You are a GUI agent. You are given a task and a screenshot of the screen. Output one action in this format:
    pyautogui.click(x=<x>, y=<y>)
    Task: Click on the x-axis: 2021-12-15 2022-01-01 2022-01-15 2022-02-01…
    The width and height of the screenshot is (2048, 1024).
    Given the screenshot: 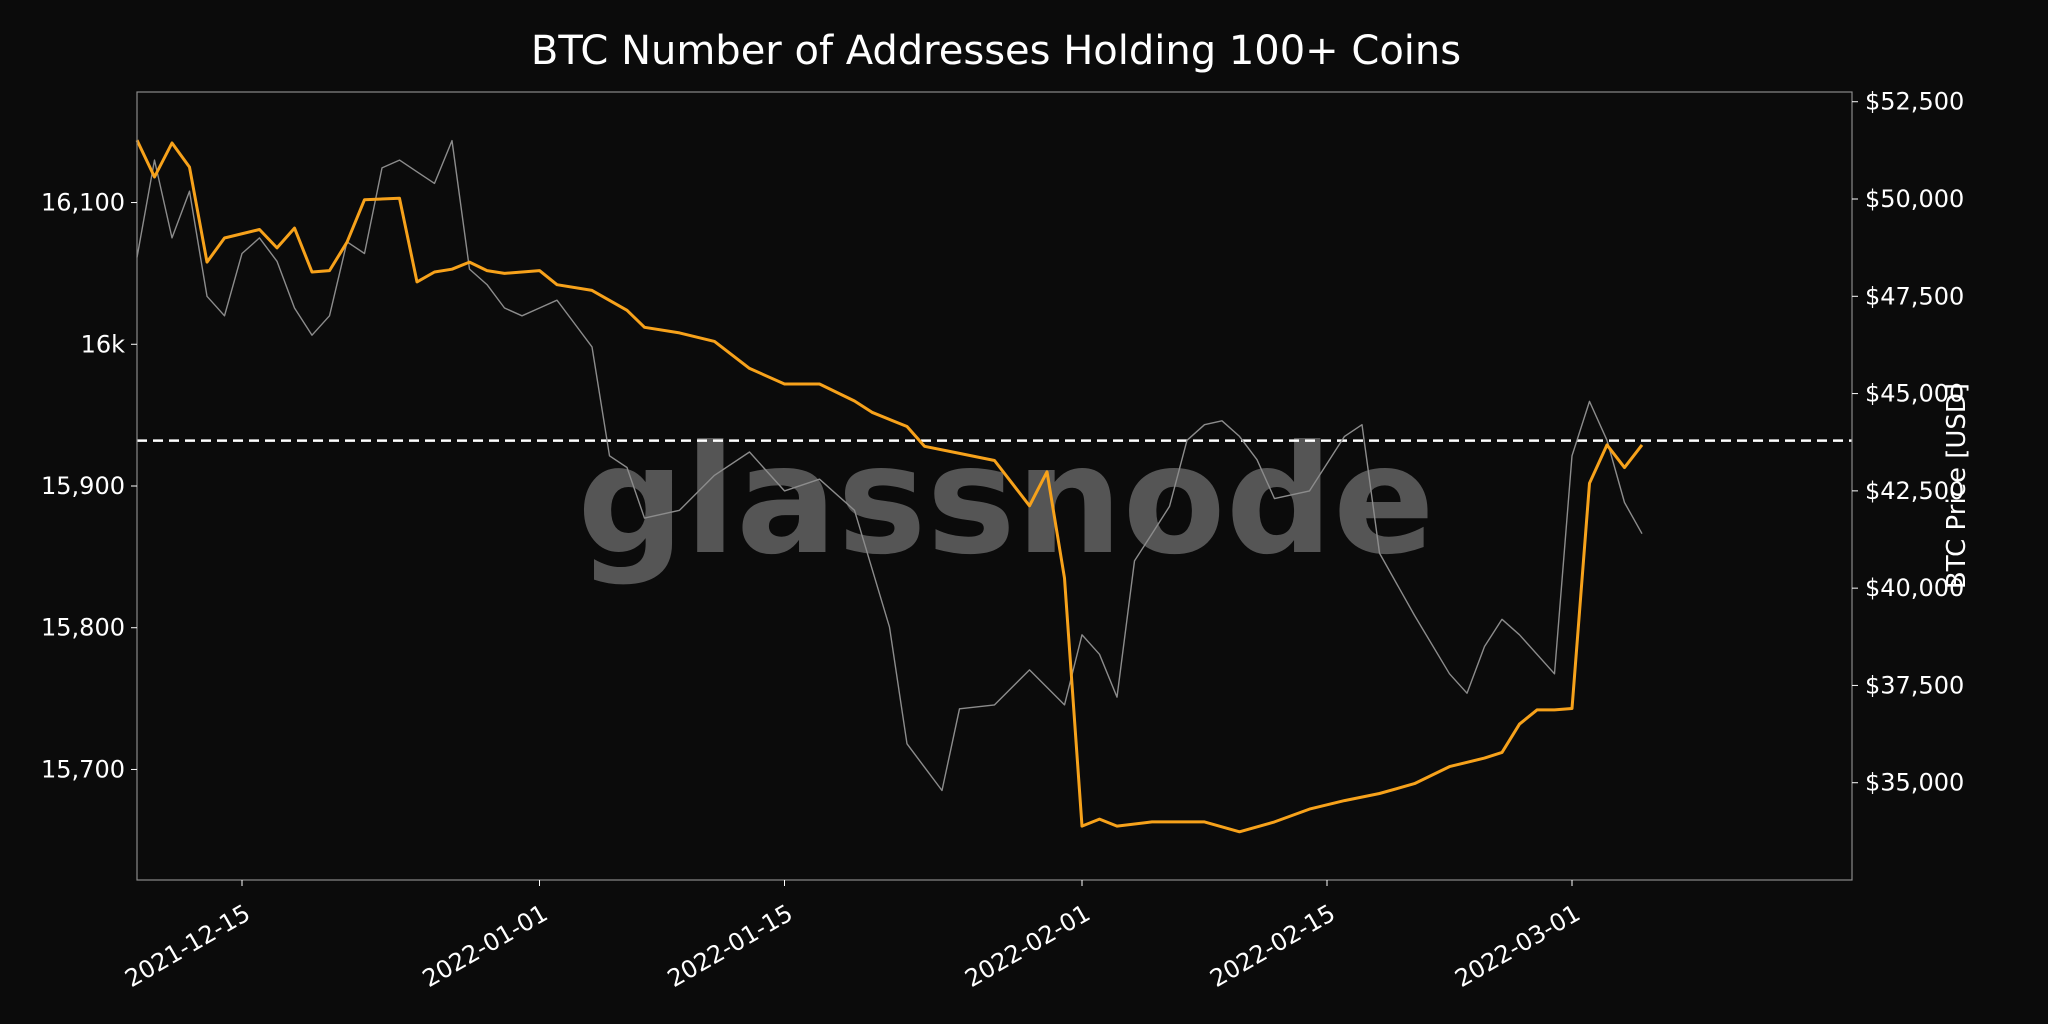 What is the action you would take?
    pyautogui.click(x=852, y=936)
    